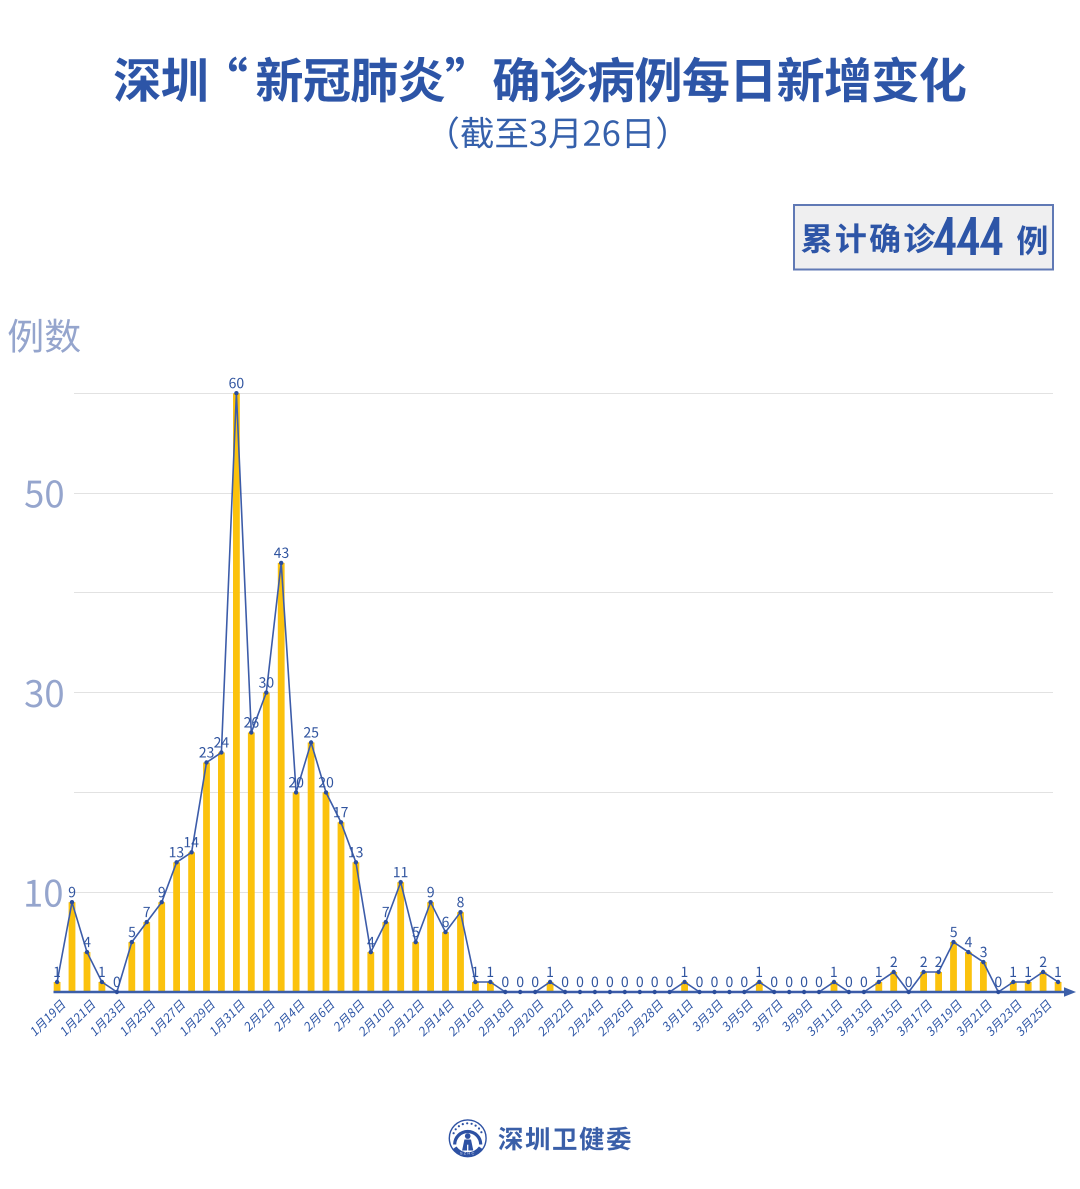  I want to click on svg-text: SZHC, so click(468, 1153).